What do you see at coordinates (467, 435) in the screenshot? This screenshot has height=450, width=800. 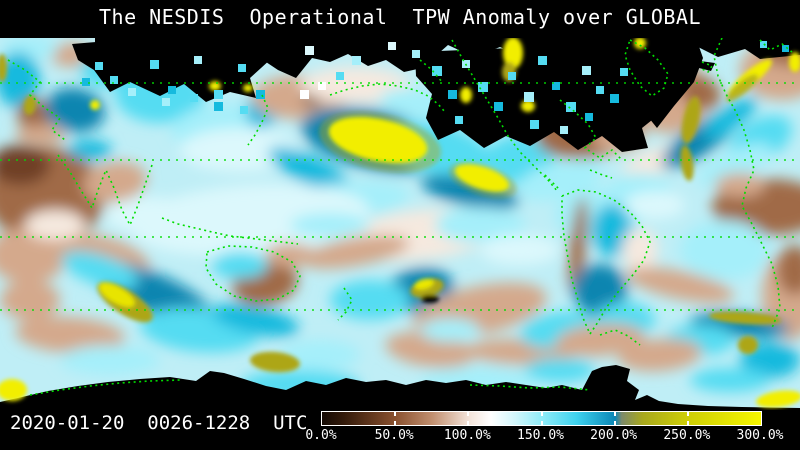 I see `colorbar-tick-label: 100.0%` at bounding box center [467, 435].